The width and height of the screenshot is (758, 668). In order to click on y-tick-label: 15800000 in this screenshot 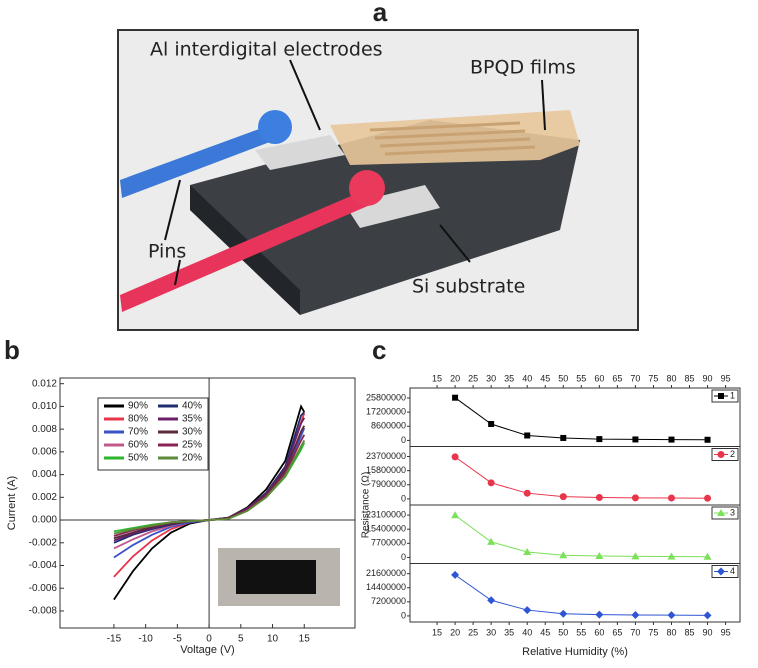, I will do `click(386, 470)`.